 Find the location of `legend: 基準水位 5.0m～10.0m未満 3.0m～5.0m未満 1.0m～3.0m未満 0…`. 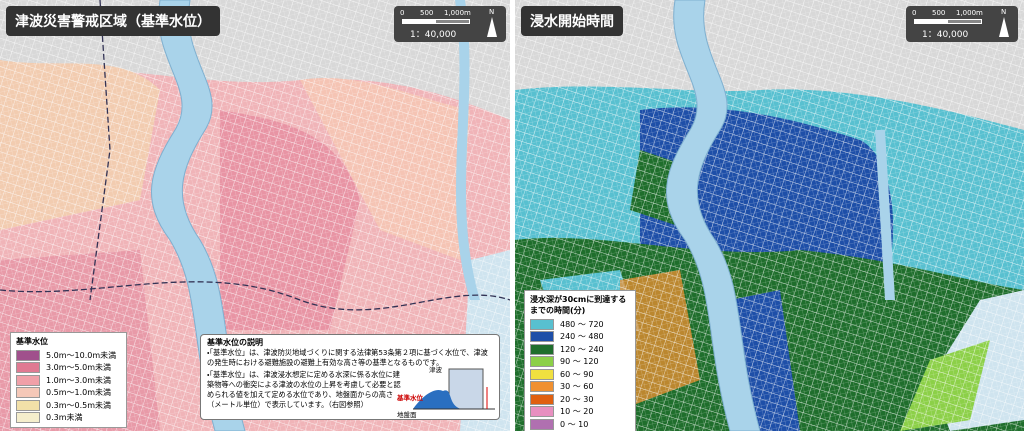

legend: 基準水位 5.0m～10.0m未満 3.0m～5.0m未満 1.0m～3.0m未満 0… is located at coordinates (68, 380).